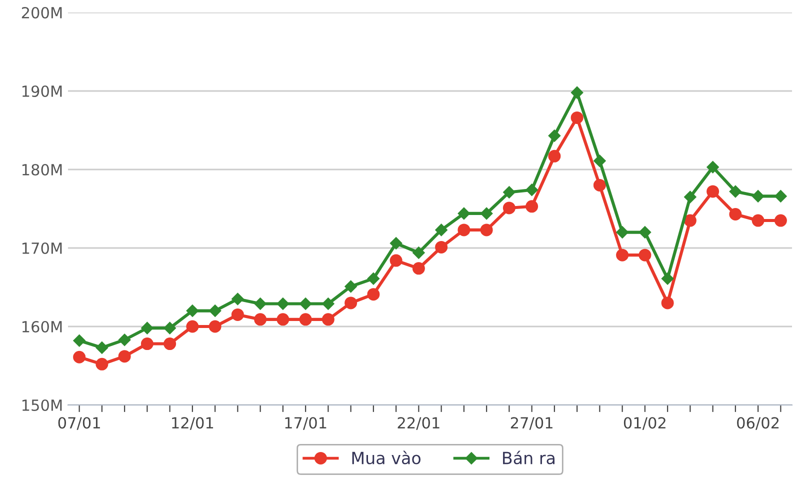 The width and height of the screenshot is (800, 500). What do you see at coordinates (42, 405) in the screenshot?
I see `y-tick-label: 150M` at bounding box center [42, 405].